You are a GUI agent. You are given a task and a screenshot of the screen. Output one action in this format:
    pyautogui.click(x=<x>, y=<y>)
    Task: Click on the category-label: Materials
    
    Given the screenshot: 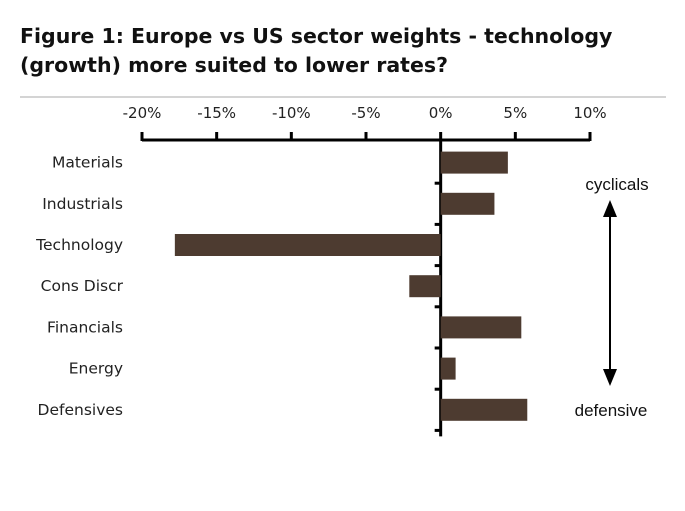 What is the action you would take?
    pyautogui.click(x=87, y=163)
    